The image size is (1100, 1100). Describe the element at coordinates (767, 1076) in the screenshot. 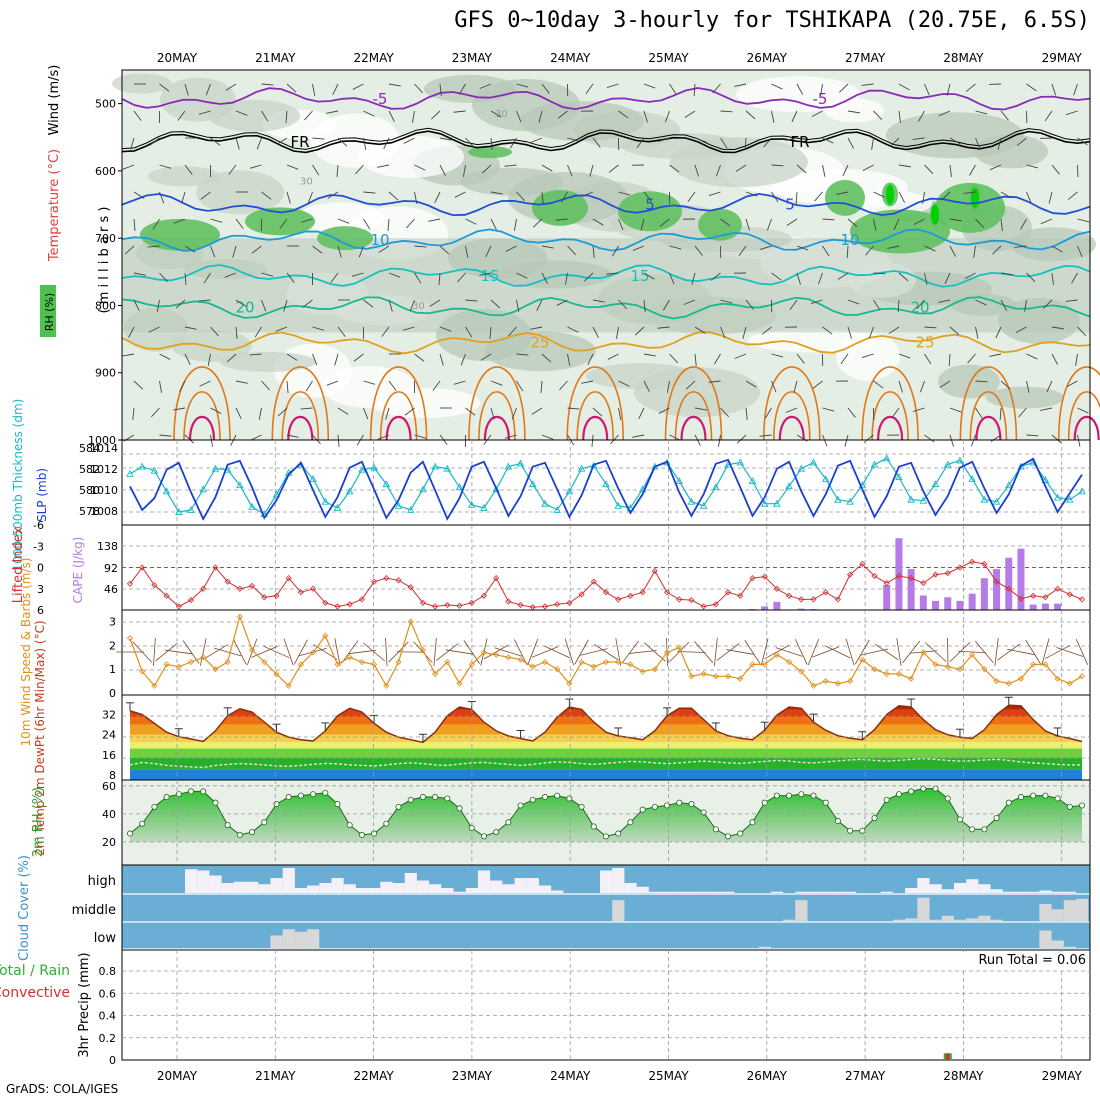

I see `date-label-bottom: 26MAY` at that location.